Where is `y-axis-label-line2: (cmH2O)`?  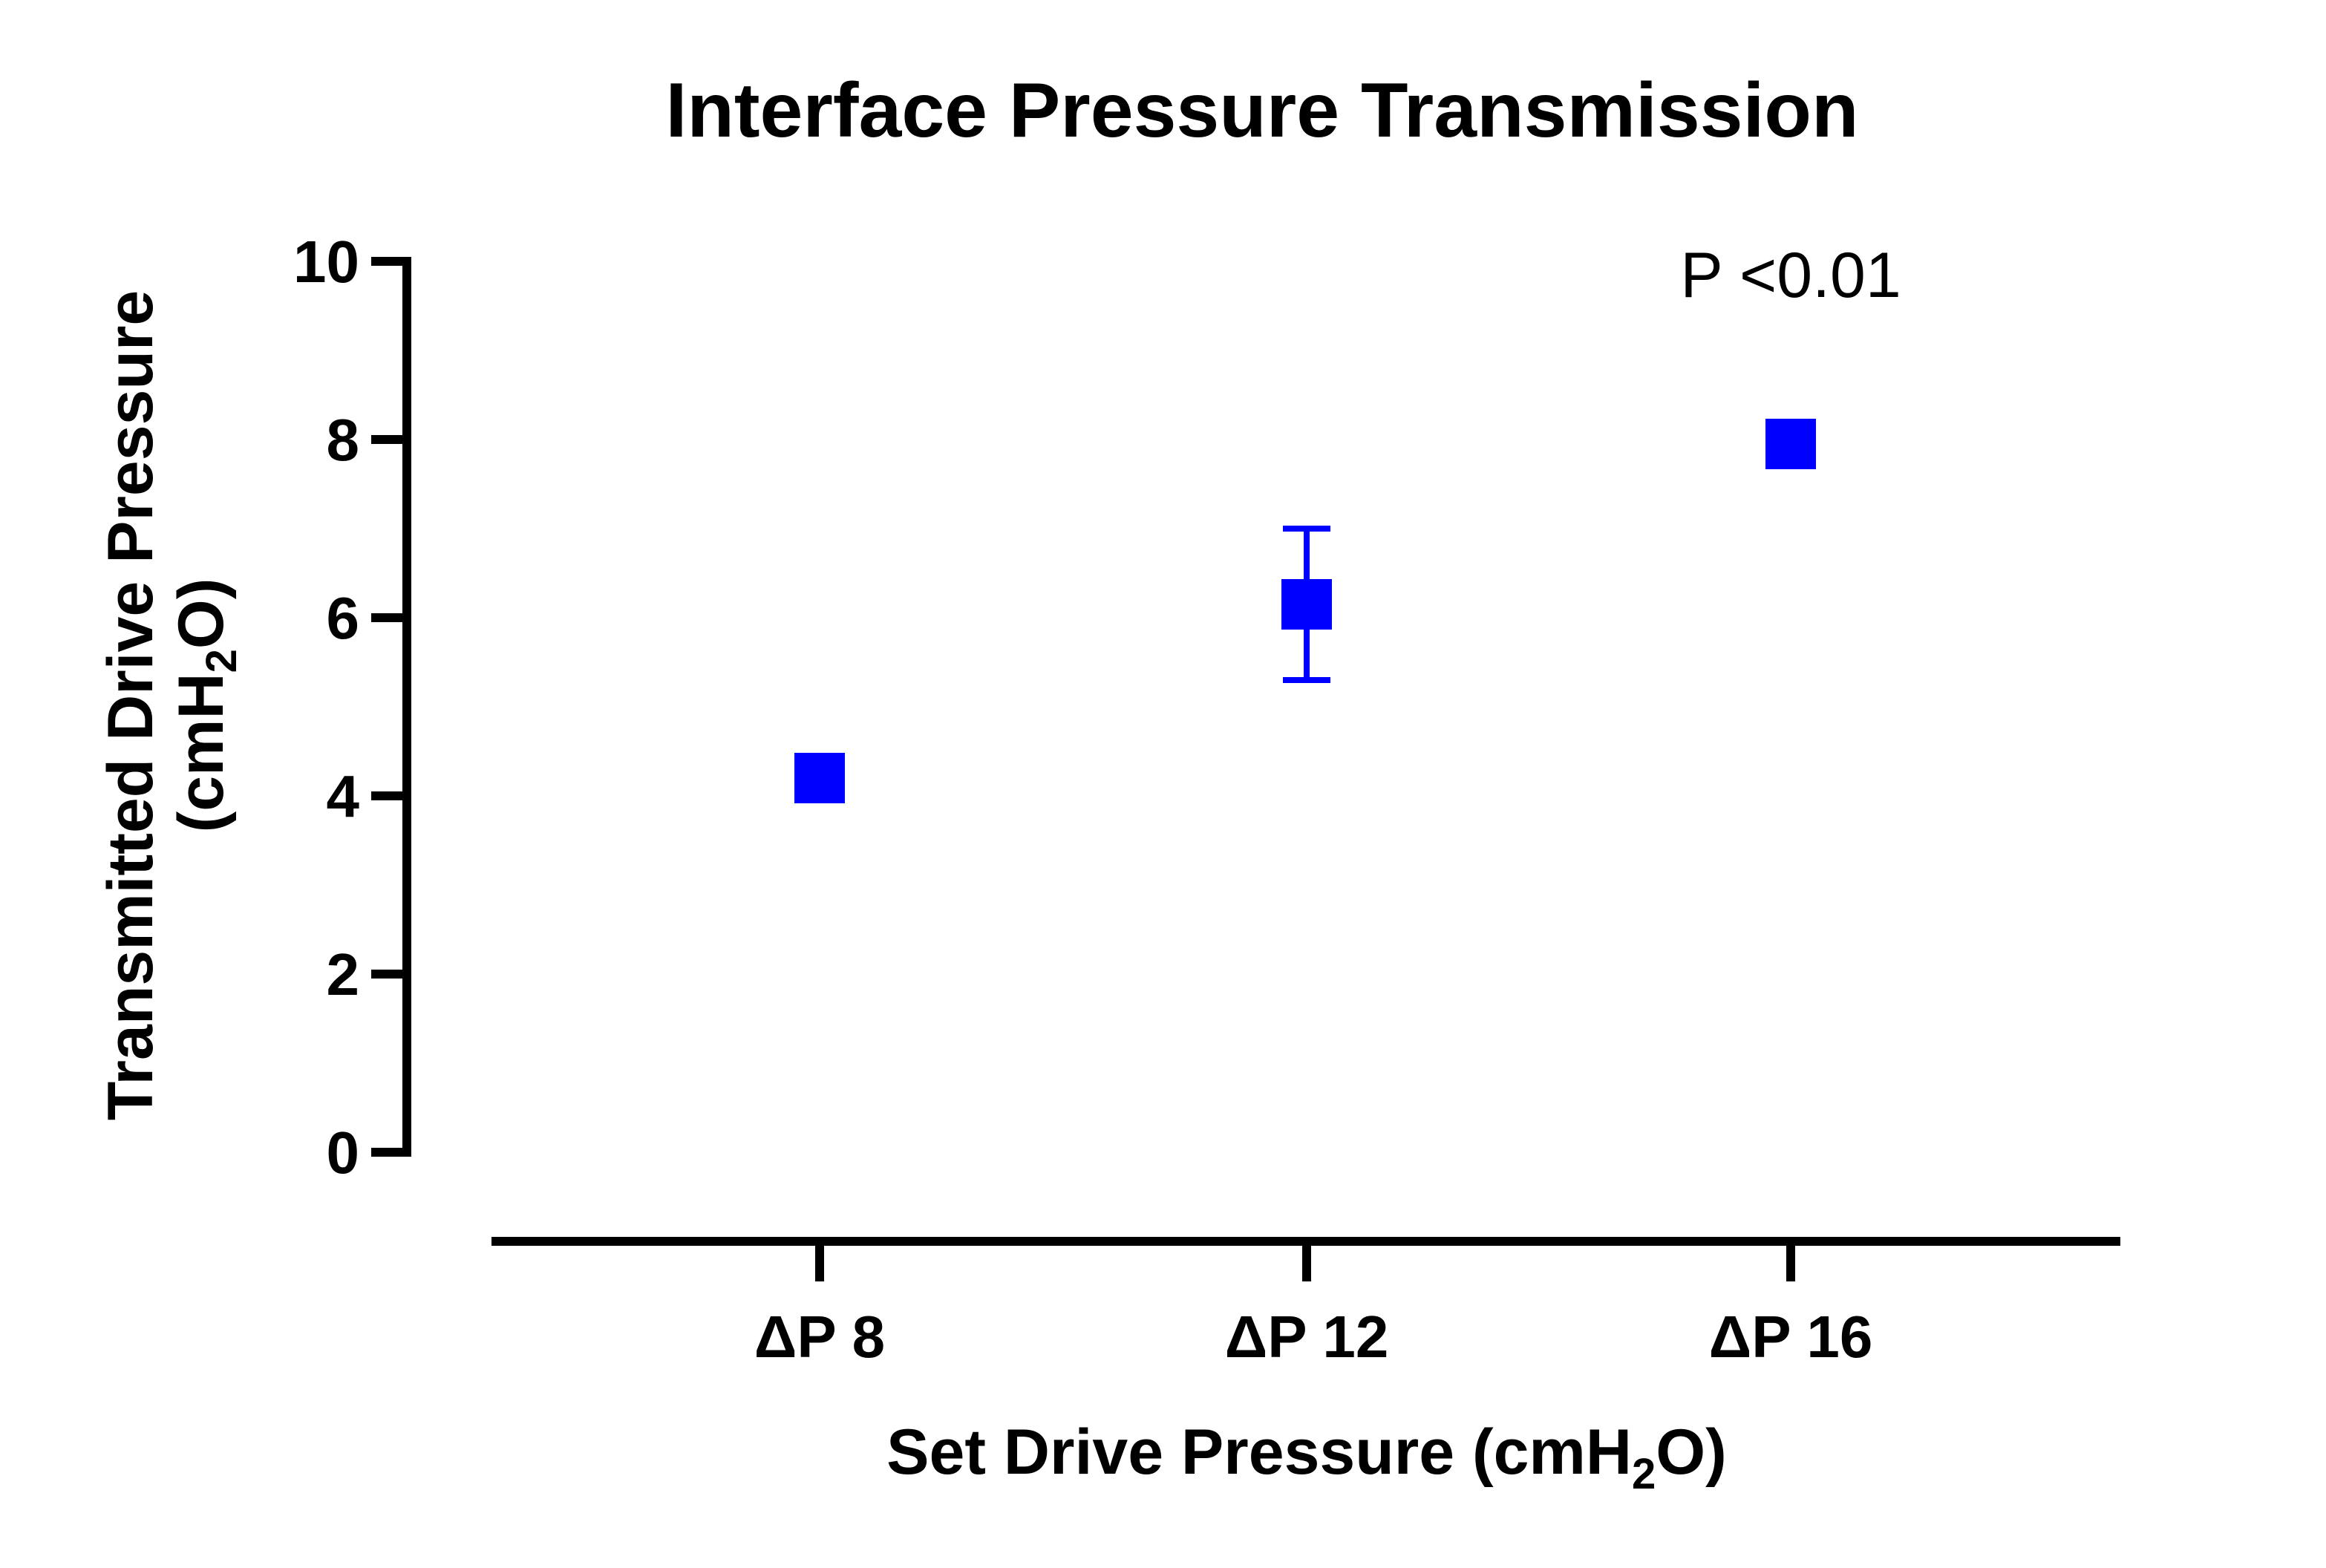
y-axis-label-line2: (cmH2O) is located at coordinates (206, 705).